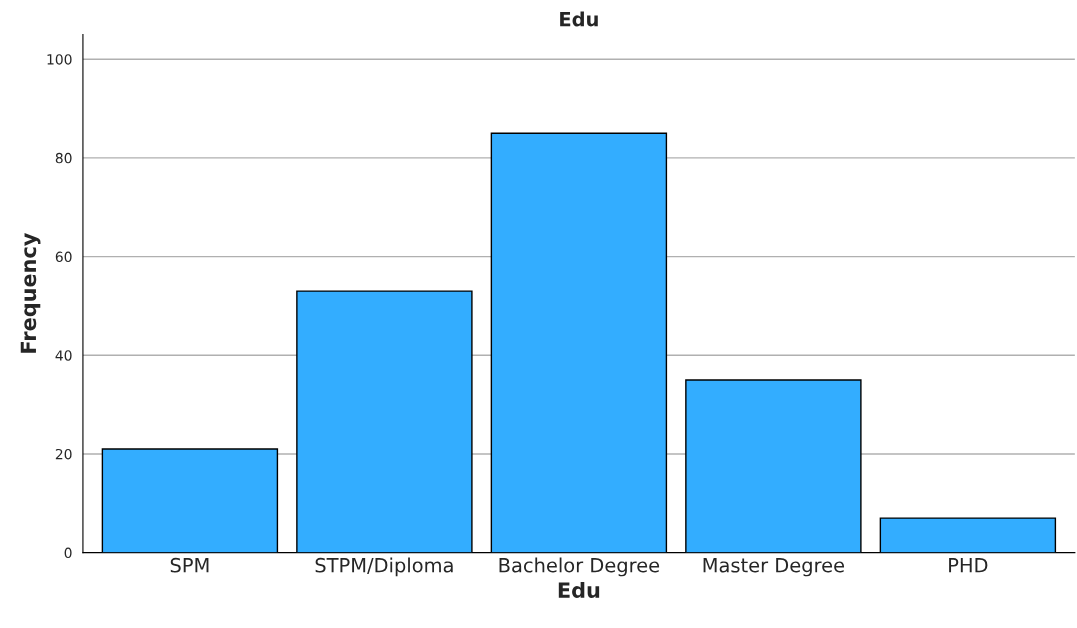  Describe the element at coordinates (189, 565) in the screenshot. I see `x-tick-label: SPM` at that location.